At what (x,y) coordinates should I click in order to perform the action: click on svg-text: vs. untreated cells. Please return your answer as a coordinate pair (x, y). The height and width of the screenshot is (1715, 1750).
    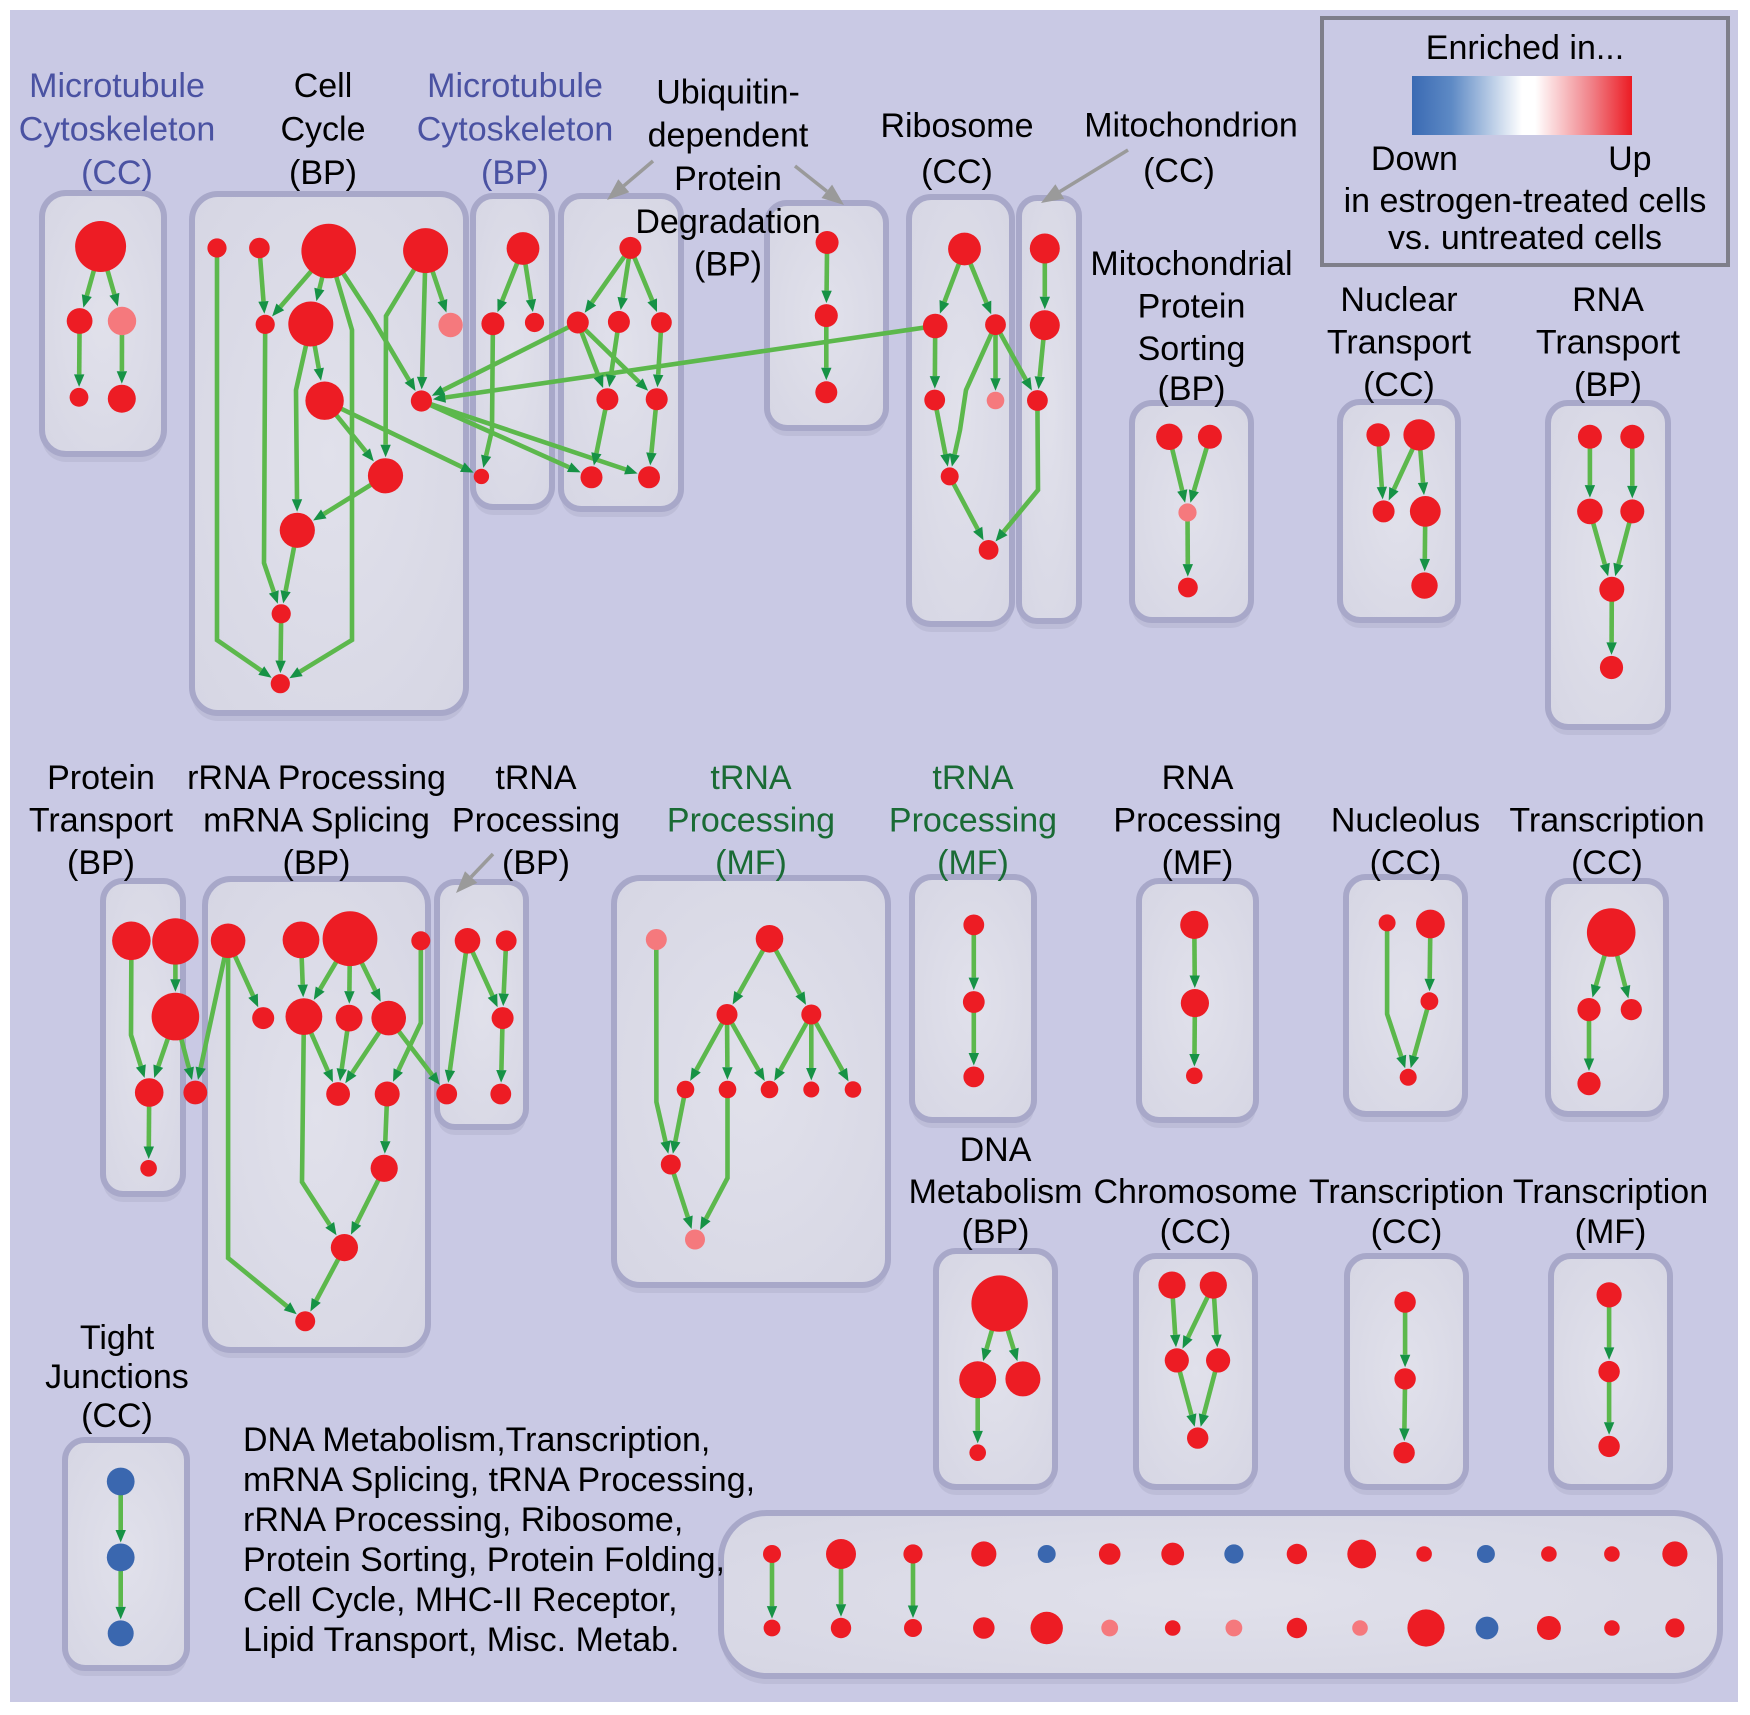
    Looking at the image, I should click on (1525, 238).